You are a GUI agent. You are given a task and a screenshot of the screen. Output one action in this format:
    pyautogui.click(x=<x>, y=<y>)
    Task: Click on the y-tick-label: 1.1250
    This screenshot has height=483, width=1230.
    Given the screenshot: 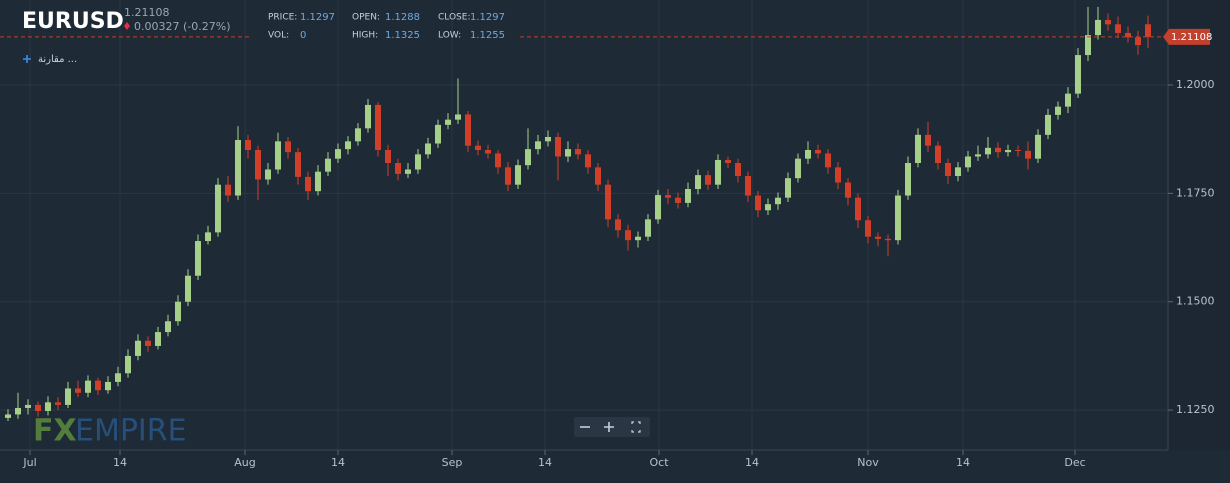 What is the action you would take?
    pyautogui.click(x=1195, y=409)
    